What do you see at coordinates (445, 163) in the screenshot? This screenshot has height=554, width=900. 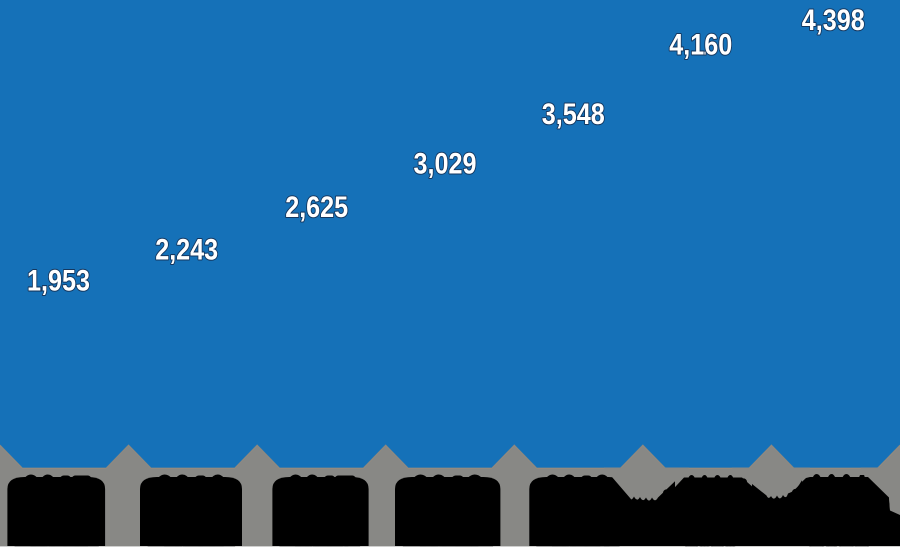 I see `svg-text: 3,029` at bounding box center [445, 163].